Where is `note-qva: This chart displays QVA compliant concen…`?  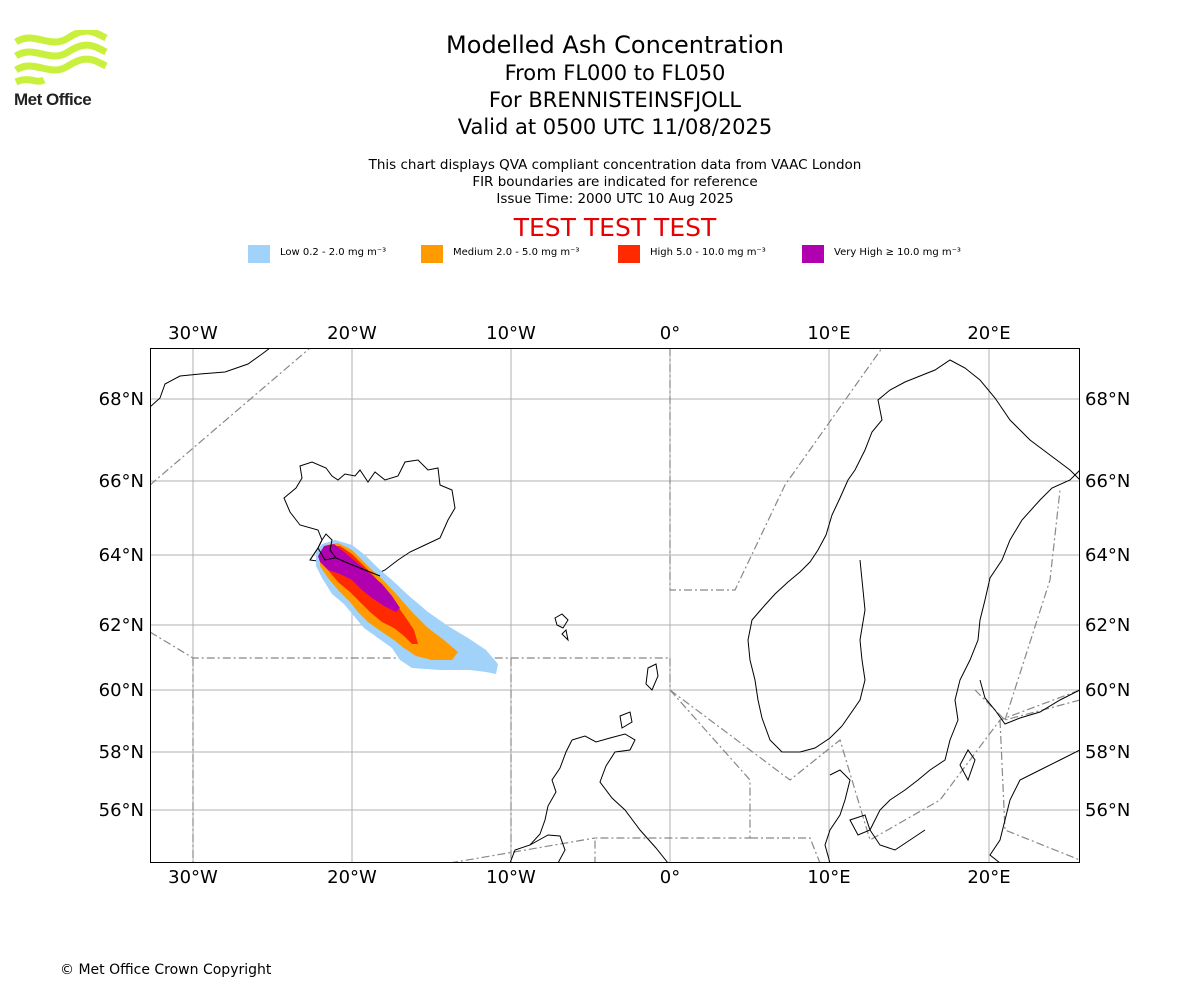 note-qva: This chart displays QVA compliant concen… is located at coordinates (615, 165).